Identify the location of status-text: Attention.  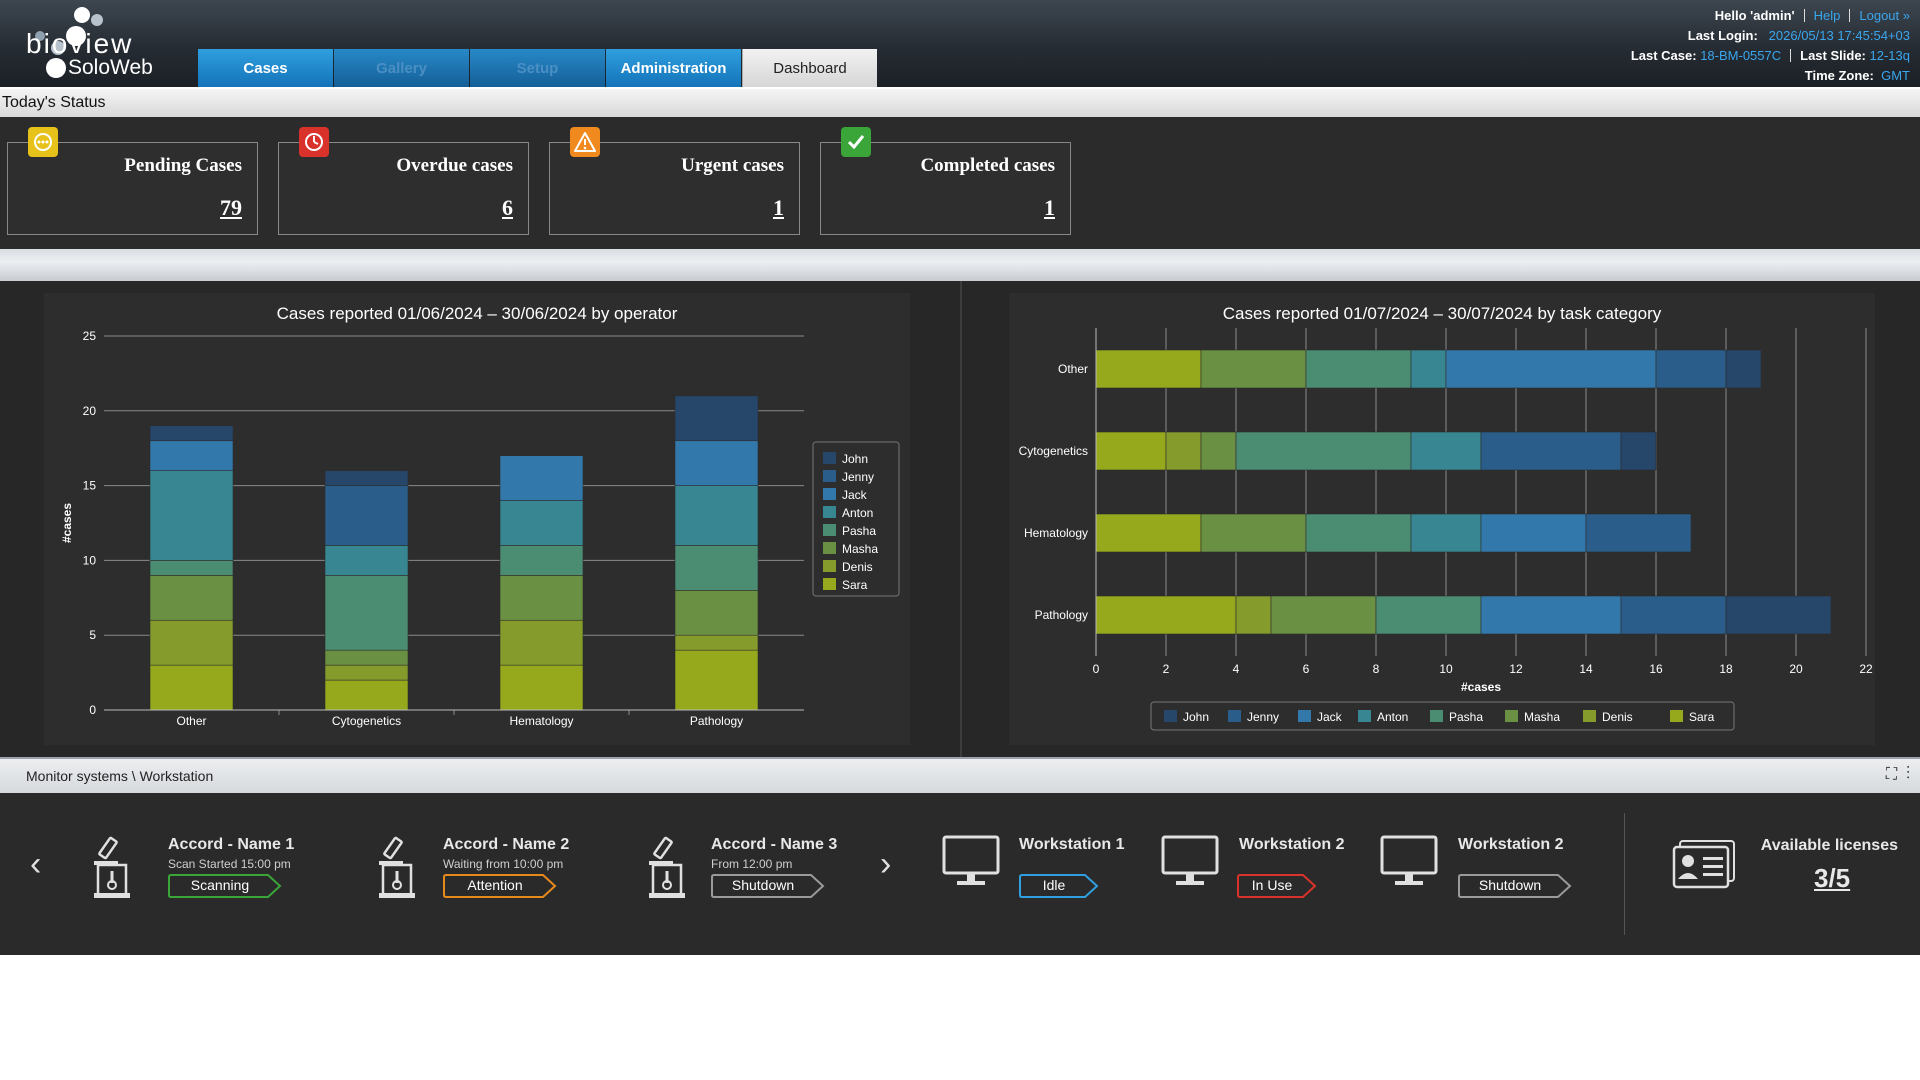
(495, 885).